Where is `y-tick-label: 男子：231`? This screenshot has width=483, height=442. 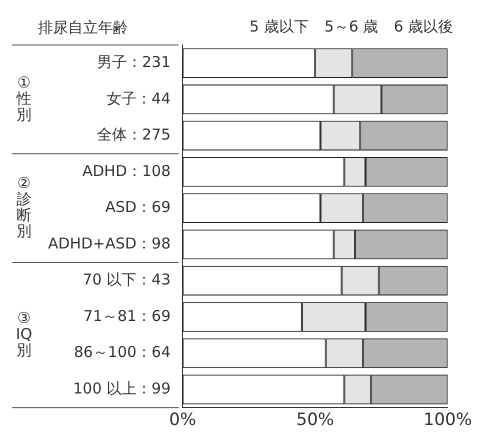 y-tick-label: 男子：231 is located at coordinates (133, 62).